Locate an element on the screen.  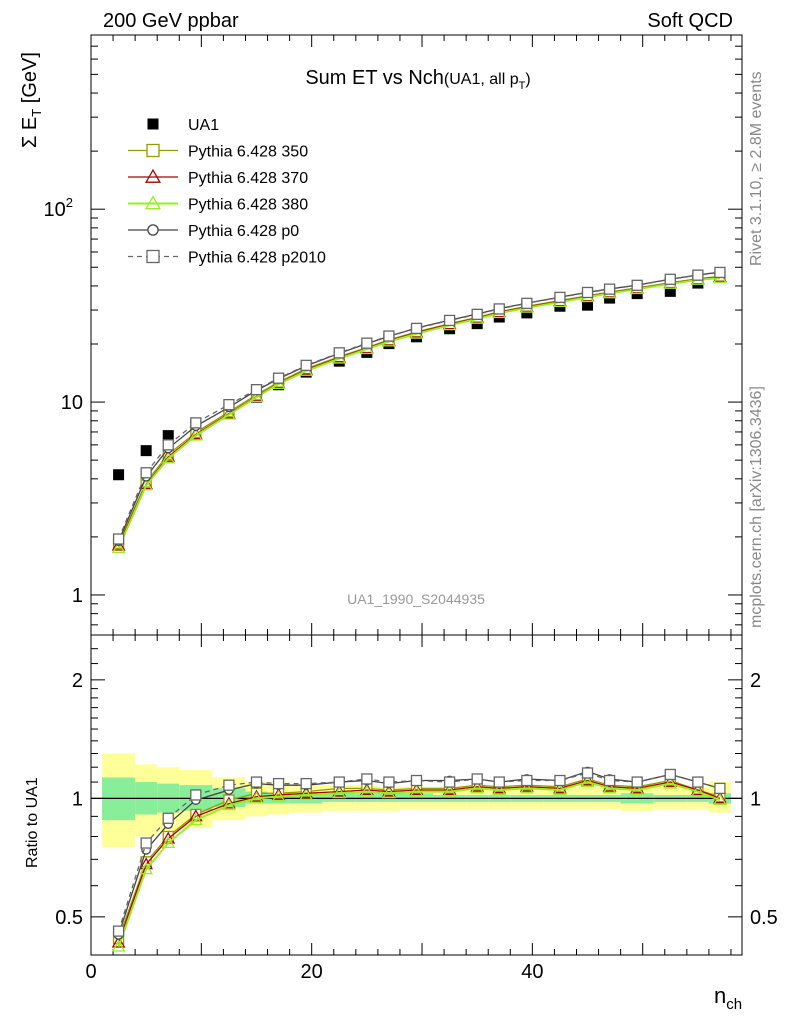
chart-title: Sum ET vs Nch(UA1, all pT) is located at coordinates (417, 79).